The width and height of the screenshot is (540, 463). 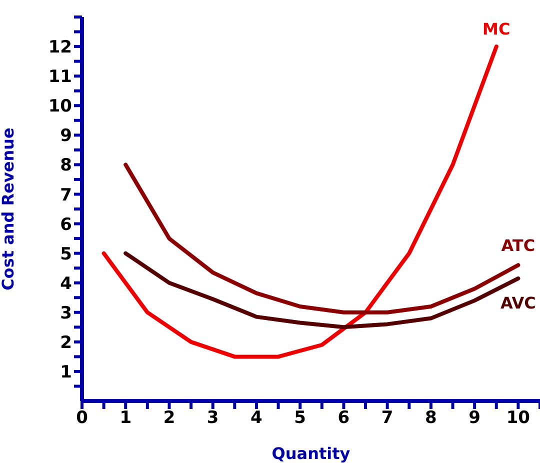 What do you see at coordinates (212, 418) in the screenshot?
I see `x-tick-label: 3` at bounding box center [212, 418].